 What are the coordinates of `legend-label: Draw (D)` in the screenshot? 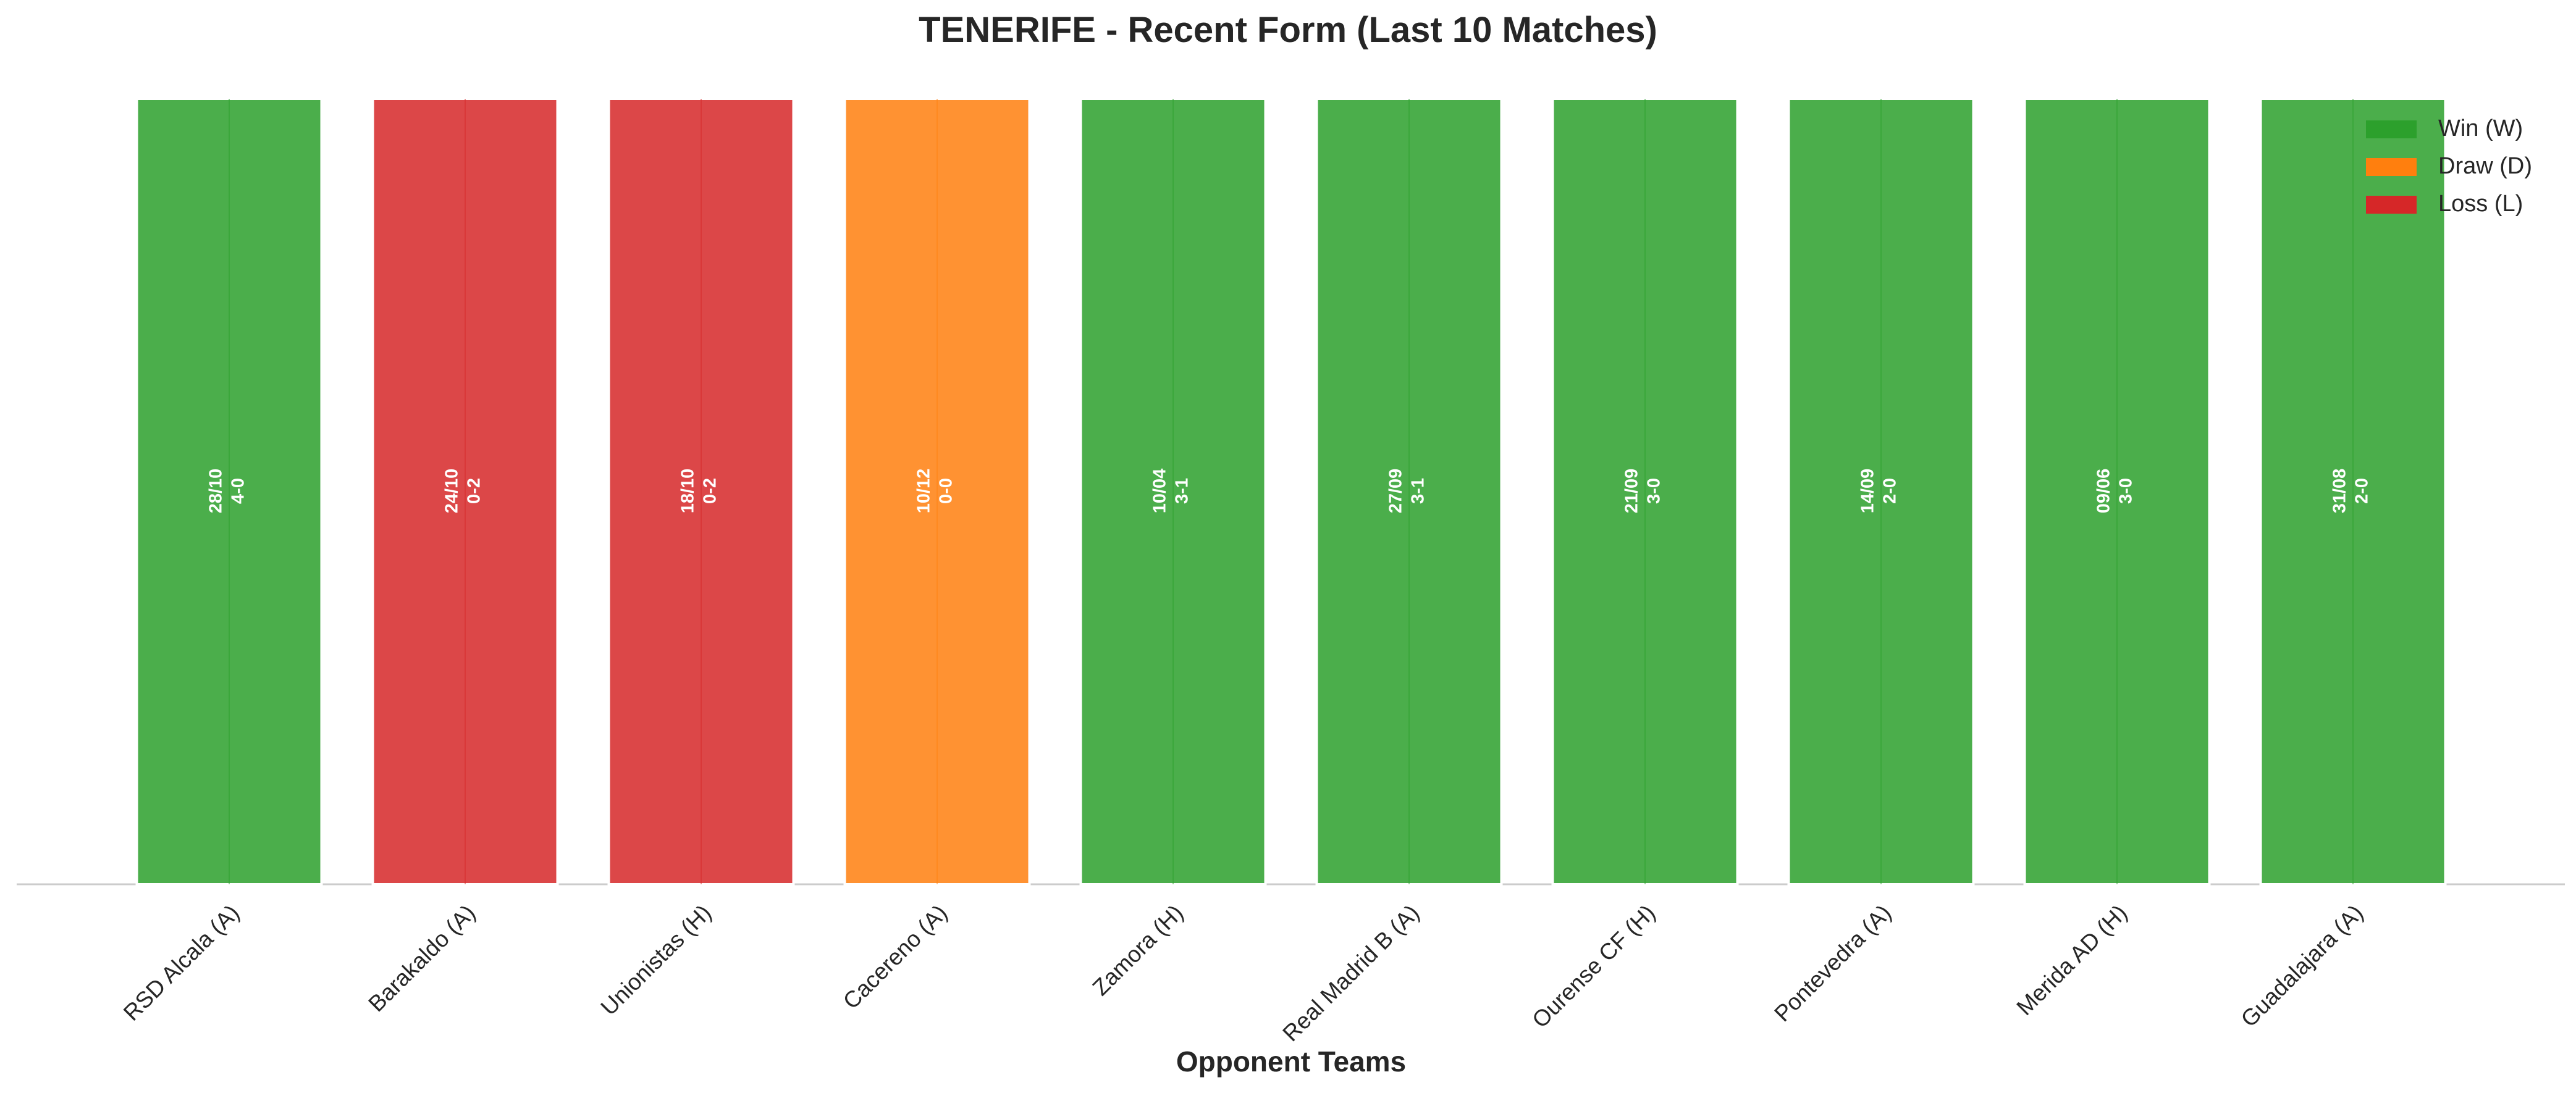 It's located at (2485, 166).